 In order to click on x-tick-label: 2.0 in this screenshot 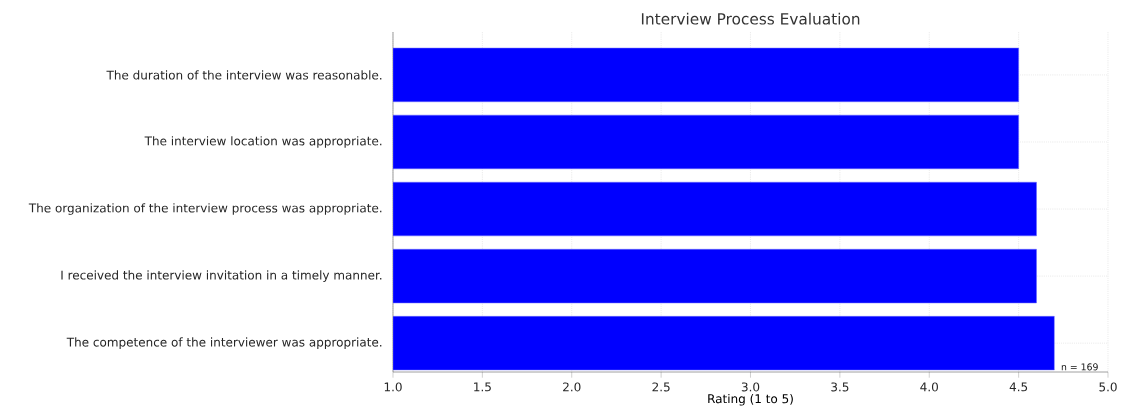, I will do `click(572, 387)`.